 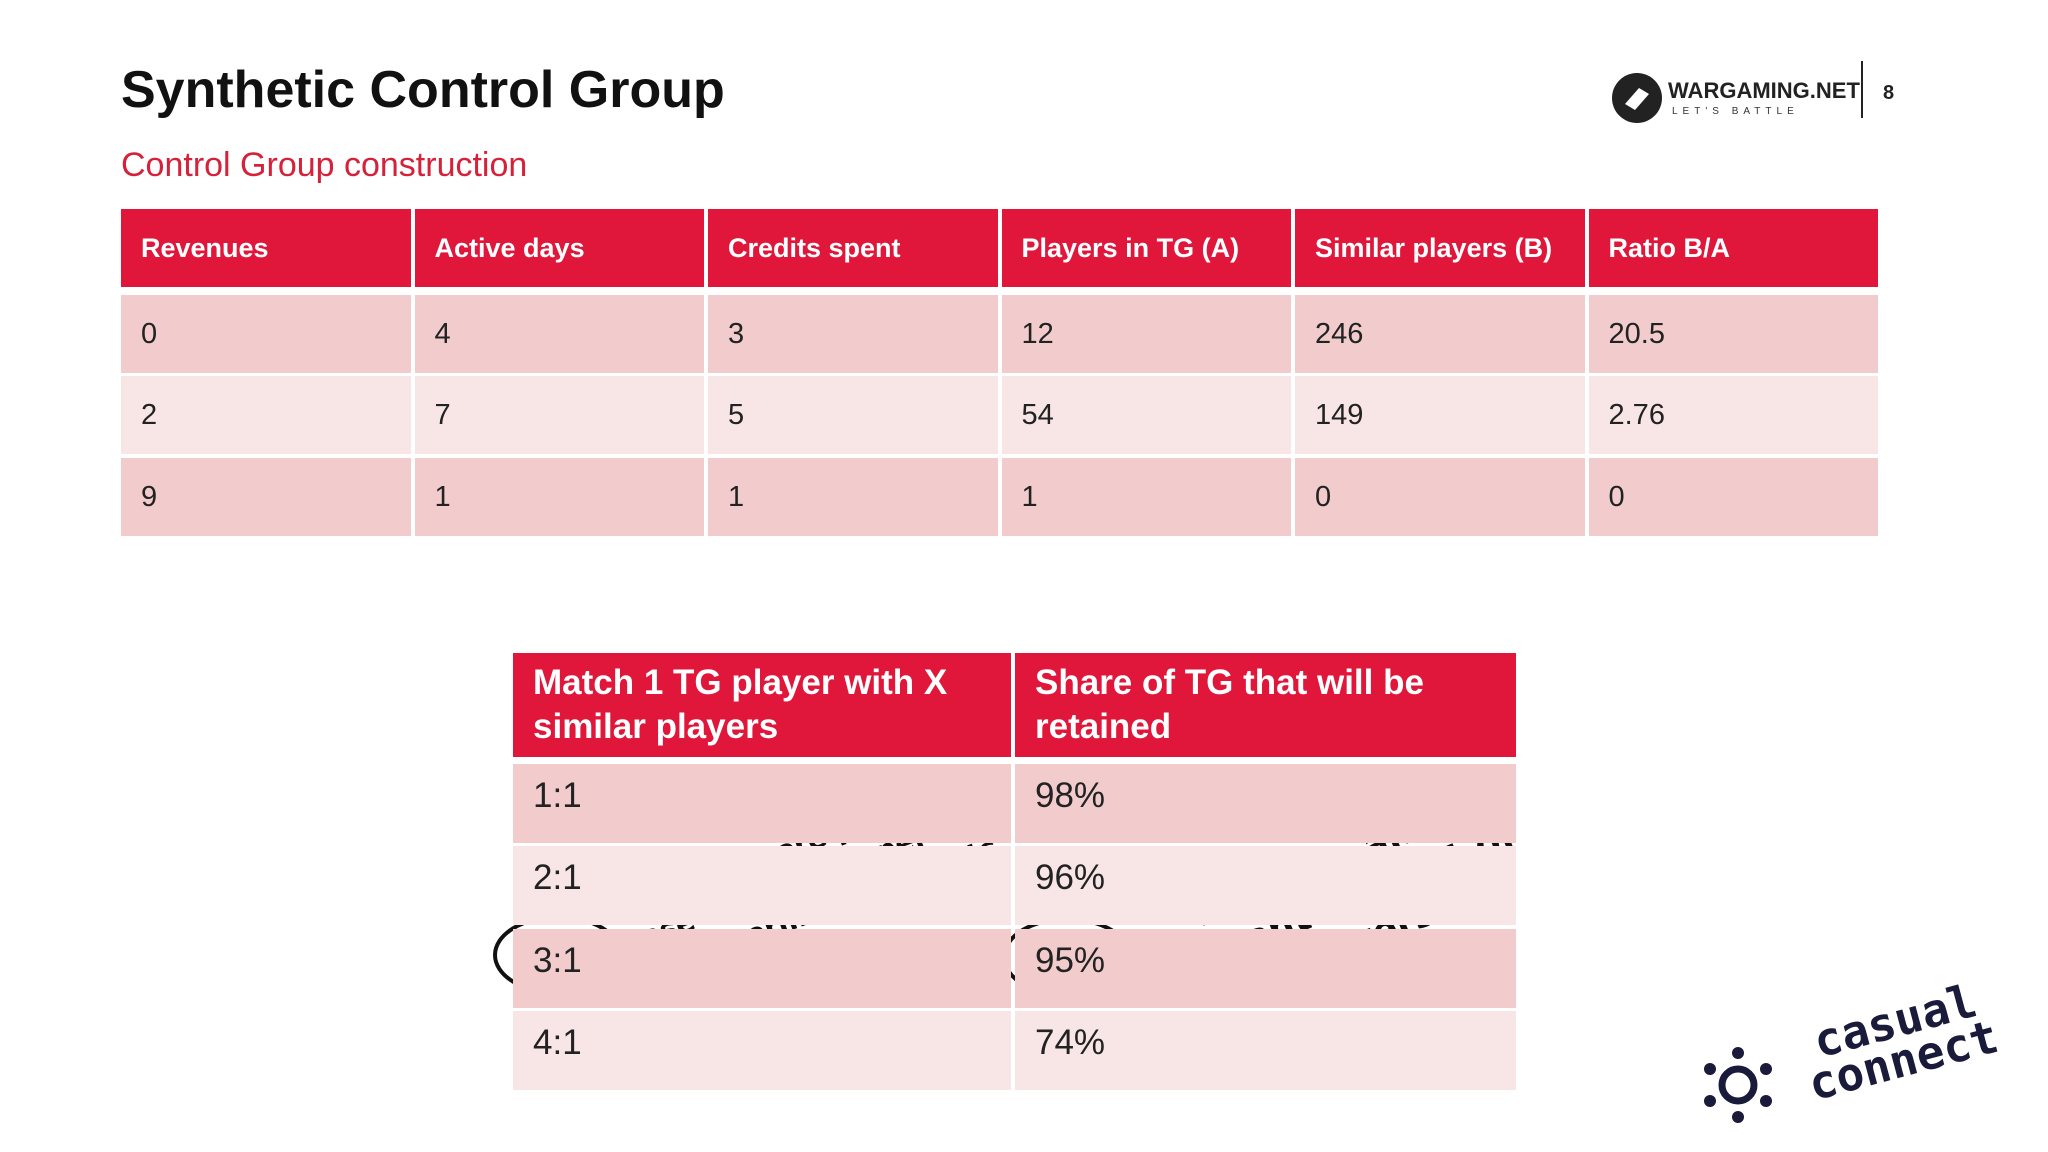 What do you see at coordinates (1738, 1085) in the screenshot?
I see `casual-icon` at bounding box center [1738, 1085].